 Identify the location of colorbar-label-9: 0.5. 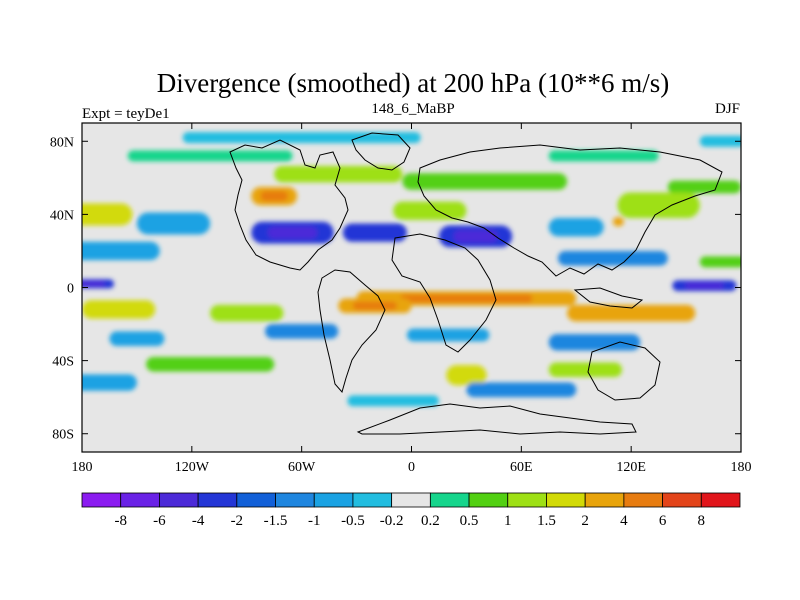
(469, 521).